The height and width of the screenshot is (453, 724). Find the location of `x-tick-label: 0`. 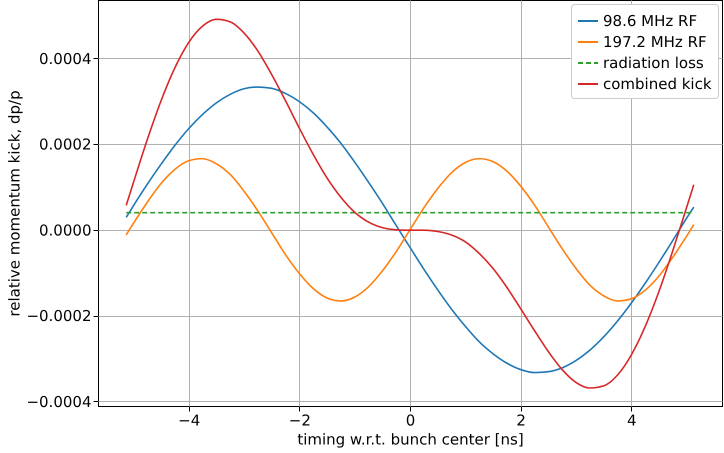

x-tick-label: 0 is located at coordinates (411, 421).